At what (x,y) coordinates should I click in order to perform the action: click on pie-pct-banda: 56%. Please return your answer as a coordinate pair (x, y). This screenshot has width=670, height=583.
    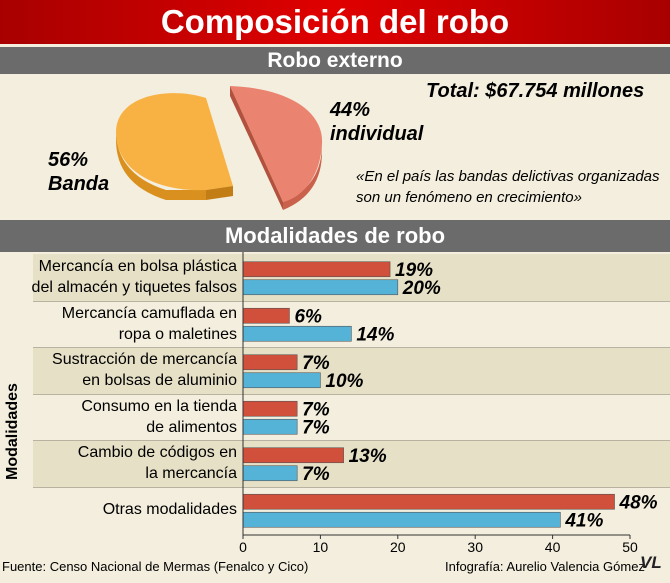
    Looking at the image, I should click on (68, 160).